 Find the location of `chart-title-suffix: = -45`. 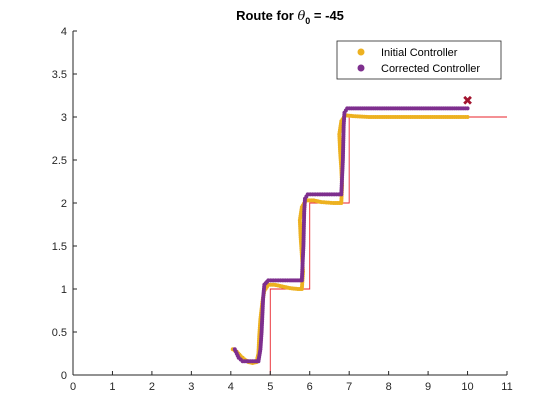

chart-title-suffix: = -45 is located at coordinates (327, 15).